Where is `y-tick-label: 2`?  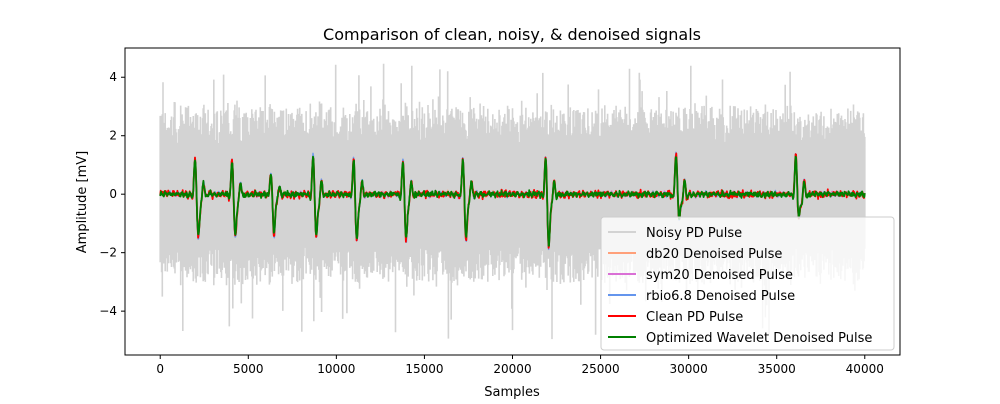
y-tick-label: 2 is located at coordinates (113, 136).